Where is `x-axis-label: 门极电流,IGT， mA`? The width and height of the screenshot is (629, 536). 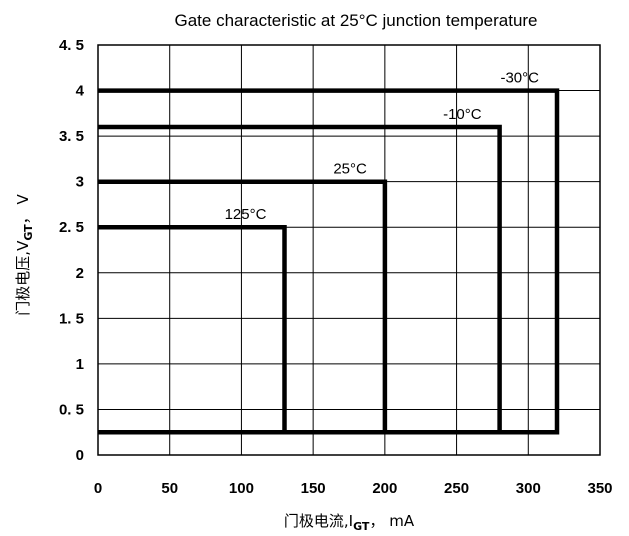
x-axis-label: 门极电流,IGT， mA is located at coordinates (349, 522).